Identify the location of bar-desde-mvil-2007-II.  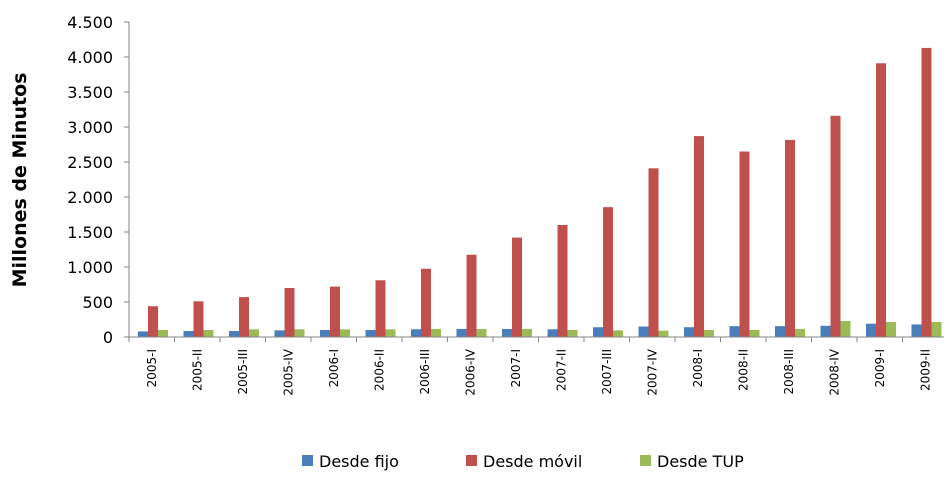
(562, 281).